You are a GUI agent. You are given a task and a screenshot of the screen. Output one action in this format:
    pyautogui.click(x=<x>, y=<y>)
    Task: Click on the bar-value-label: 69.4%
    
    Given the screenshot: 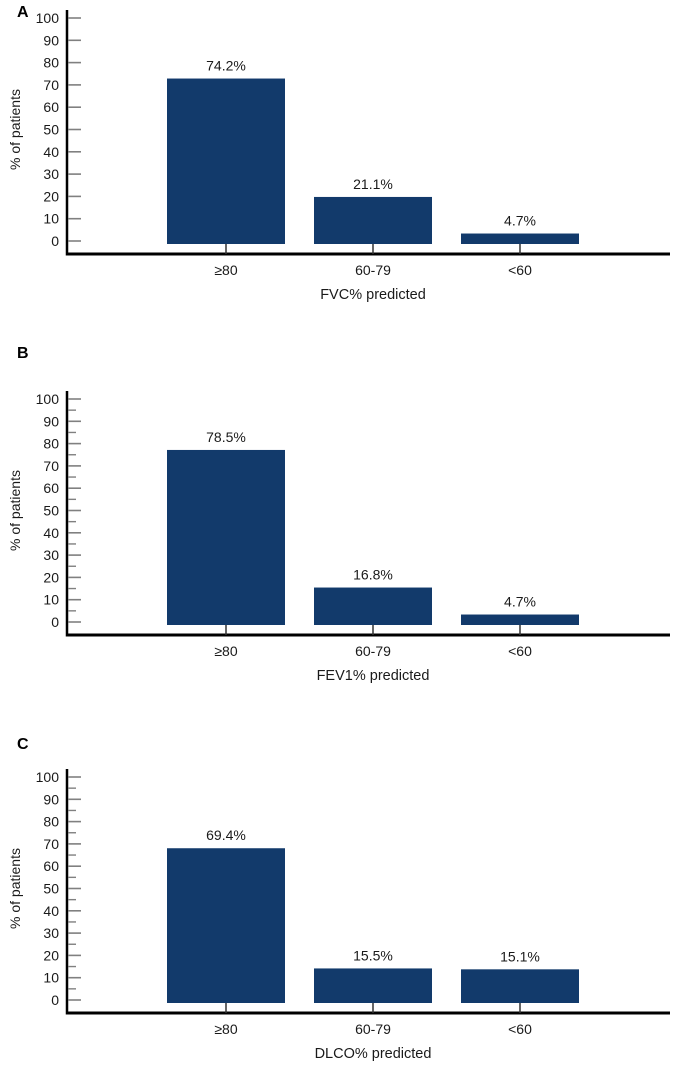 What is the action you would take?
    pyautogui.click(x=226, y=835)
    